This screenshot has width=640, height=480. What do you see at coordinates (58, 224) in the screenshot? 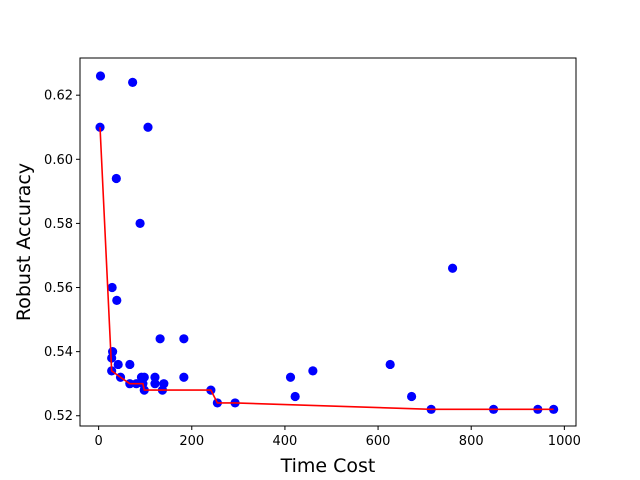
I see `y-tick-label: 0.58` at bounding box center [58, 224].